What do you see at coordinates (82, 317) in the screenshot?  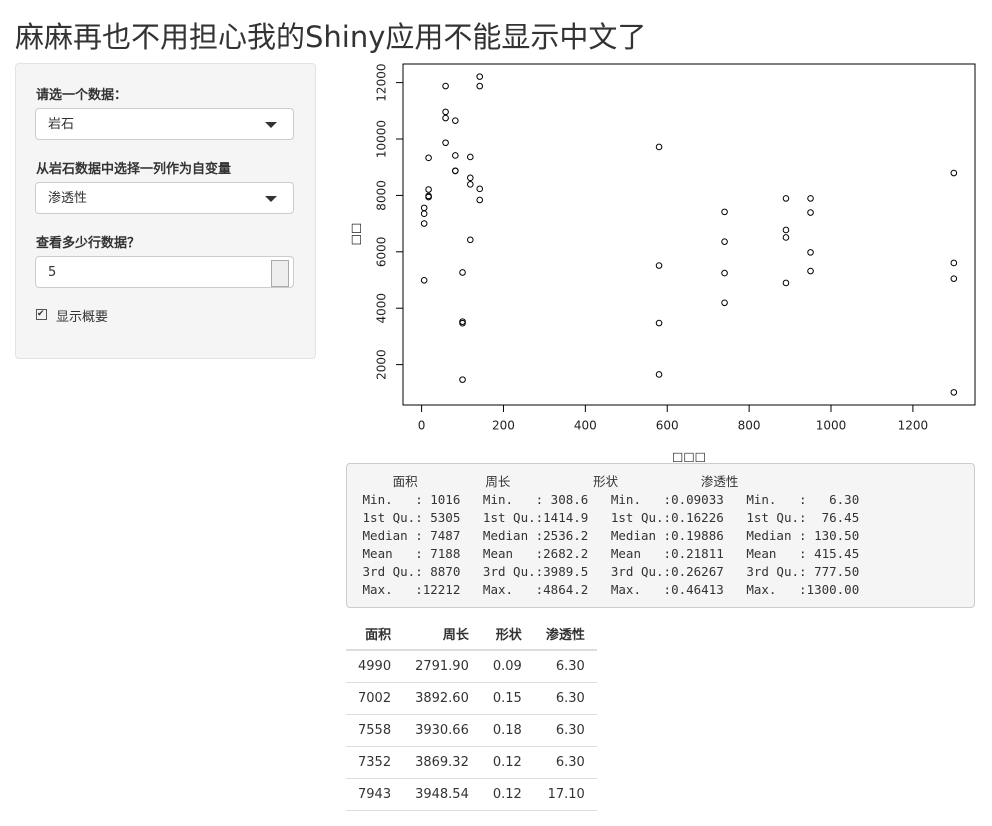 I see `checkbox-label: 显示概要` at bounding box center [82, 317].